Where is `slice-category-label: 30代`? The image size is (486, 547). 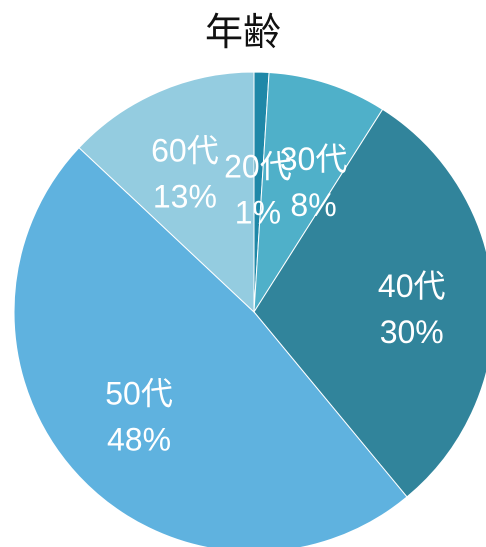 slice-category-label: 30代 is located at coordinates (314, 159).